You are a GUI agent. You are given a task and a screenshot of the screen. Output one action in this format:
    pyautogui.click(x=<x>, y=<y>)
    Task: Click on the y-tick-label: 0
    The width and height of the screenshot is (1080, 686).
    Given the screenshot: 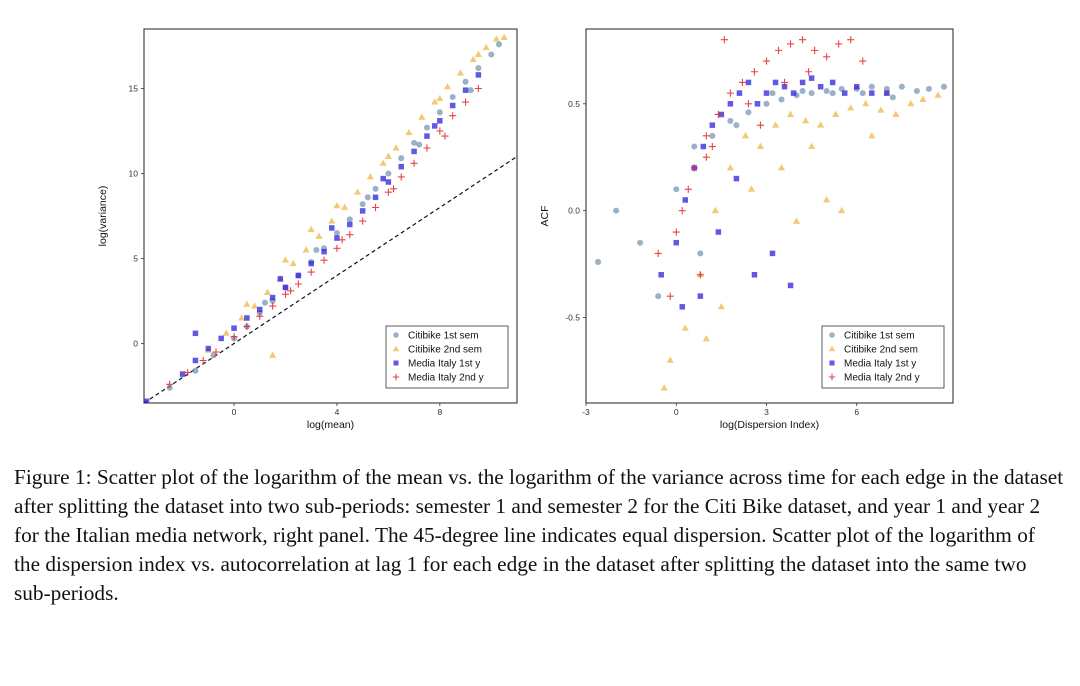 What is the action you would take?
    pyautogui.click(x=135, y=344)
    